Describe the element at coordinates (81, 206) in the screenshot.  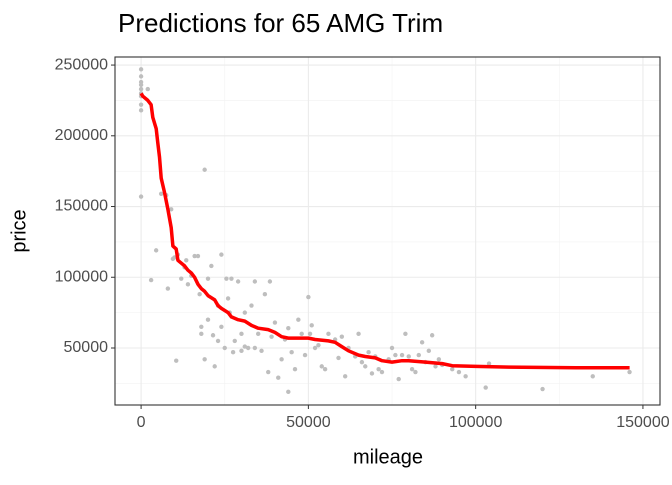
I see `y-tick-label: 150000` at that location.